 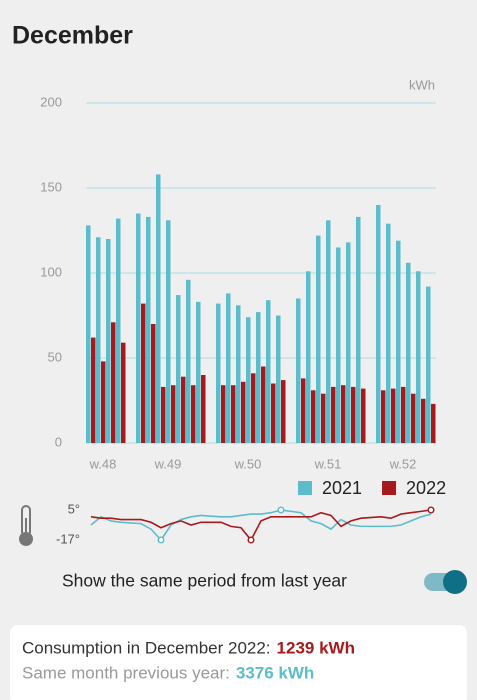 What do you see at coordinates (275, 672) in the screenshot?
I see `previous-value: 3376 kWh` at bounding box center [275, 672].